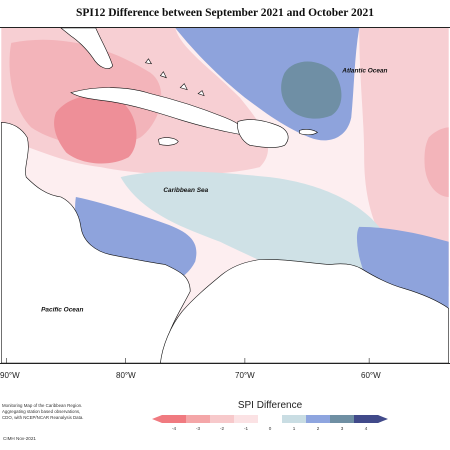 The width and height of the screenshot is (450, 450). What do you see at coordinates (174, 428) in the screenshot?
I see `colorbar-tick-label: -4` at bounding box center [174, 428].